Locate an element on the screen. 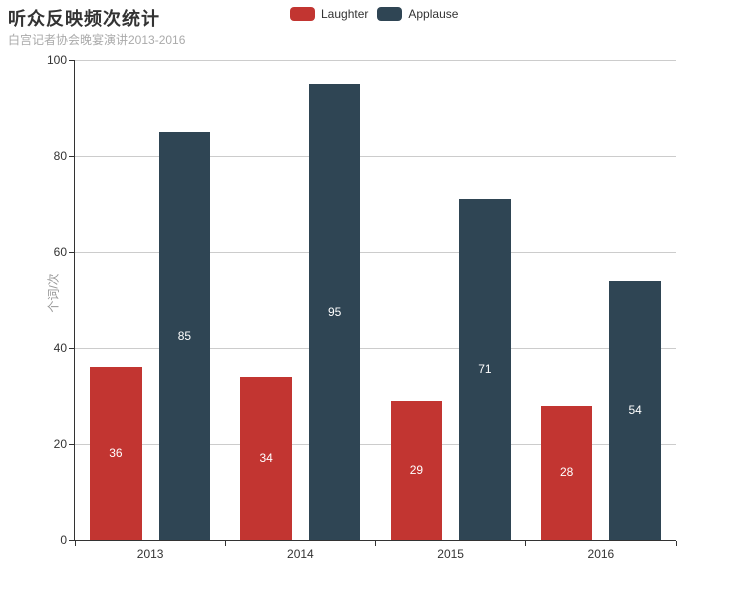 This screenshot has height=600, width=751. bar-value-label: 85 is located at coordinates (184, 335).